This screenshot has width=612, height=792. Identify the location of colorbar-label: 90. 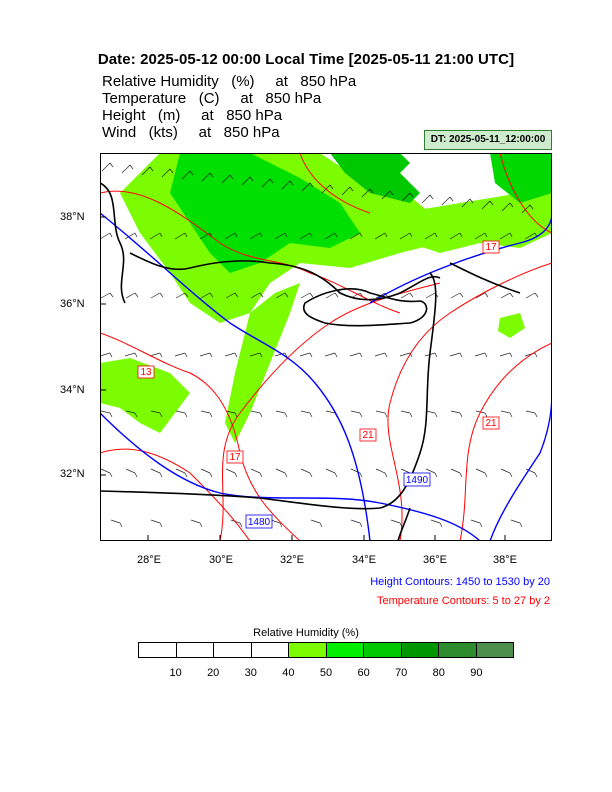
(476, 673).